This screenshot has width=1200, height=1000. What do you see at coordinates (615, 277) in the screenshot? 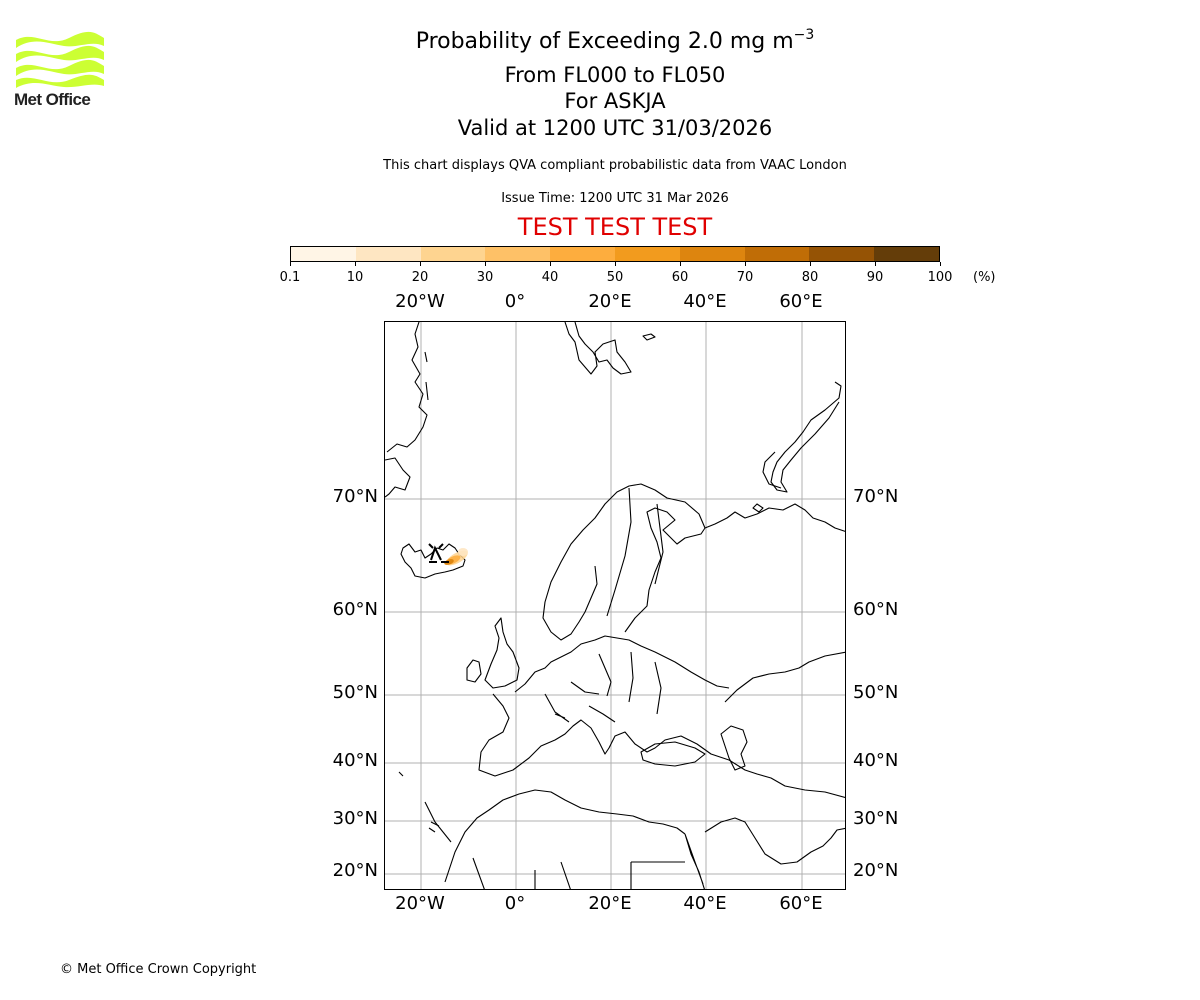
I see `colorbar-tick-label: 50` at bounding box center [615, 277].